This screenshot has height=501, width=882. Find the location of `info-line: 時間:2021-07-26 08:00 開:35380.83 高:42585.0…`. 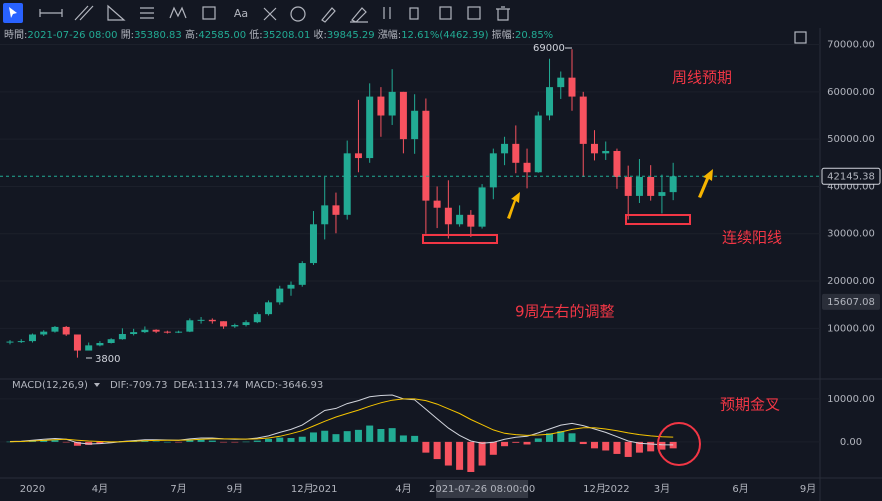

info-line: 時間:2021-07-26 08:00 開:35380.83 高:42585.0… is located at coordinates (278, 34).